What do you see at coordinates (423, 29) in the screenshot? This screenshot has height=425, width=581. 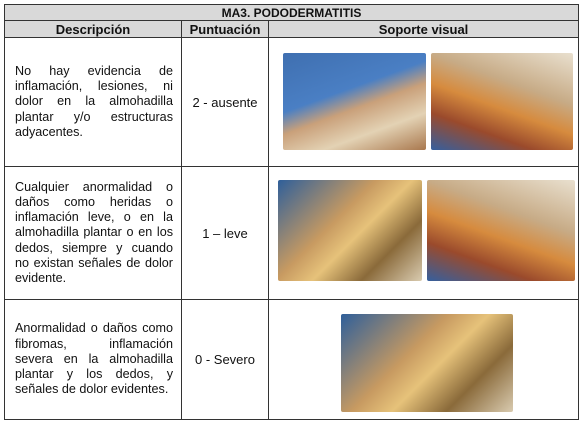 I see `column-header: Soporte visual` at bounding box center [423, 29].